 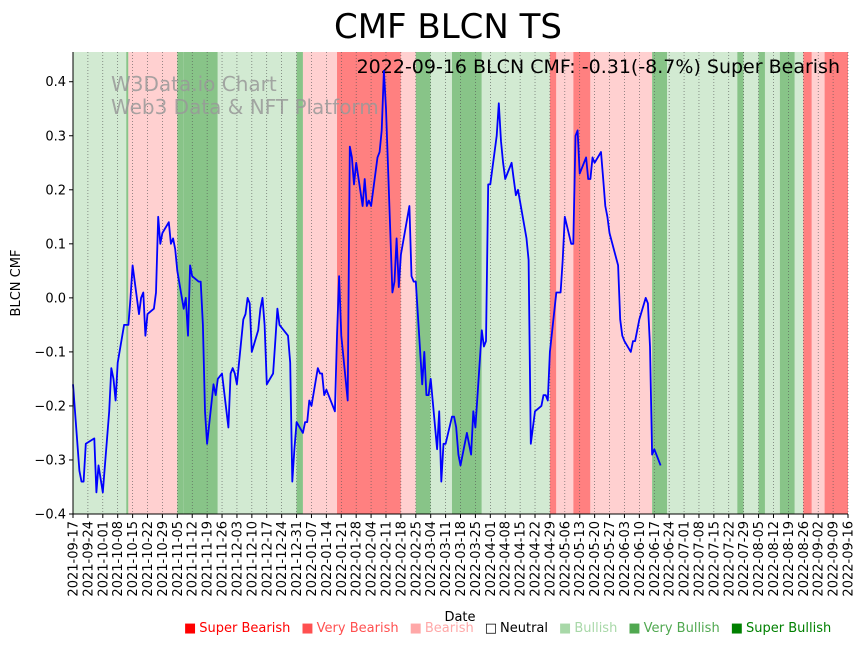 What do you see at coordinates (580, 559) in the screenshot?
I see `x-tick-label: 2022-05-13` at bounding box center [580, 559].